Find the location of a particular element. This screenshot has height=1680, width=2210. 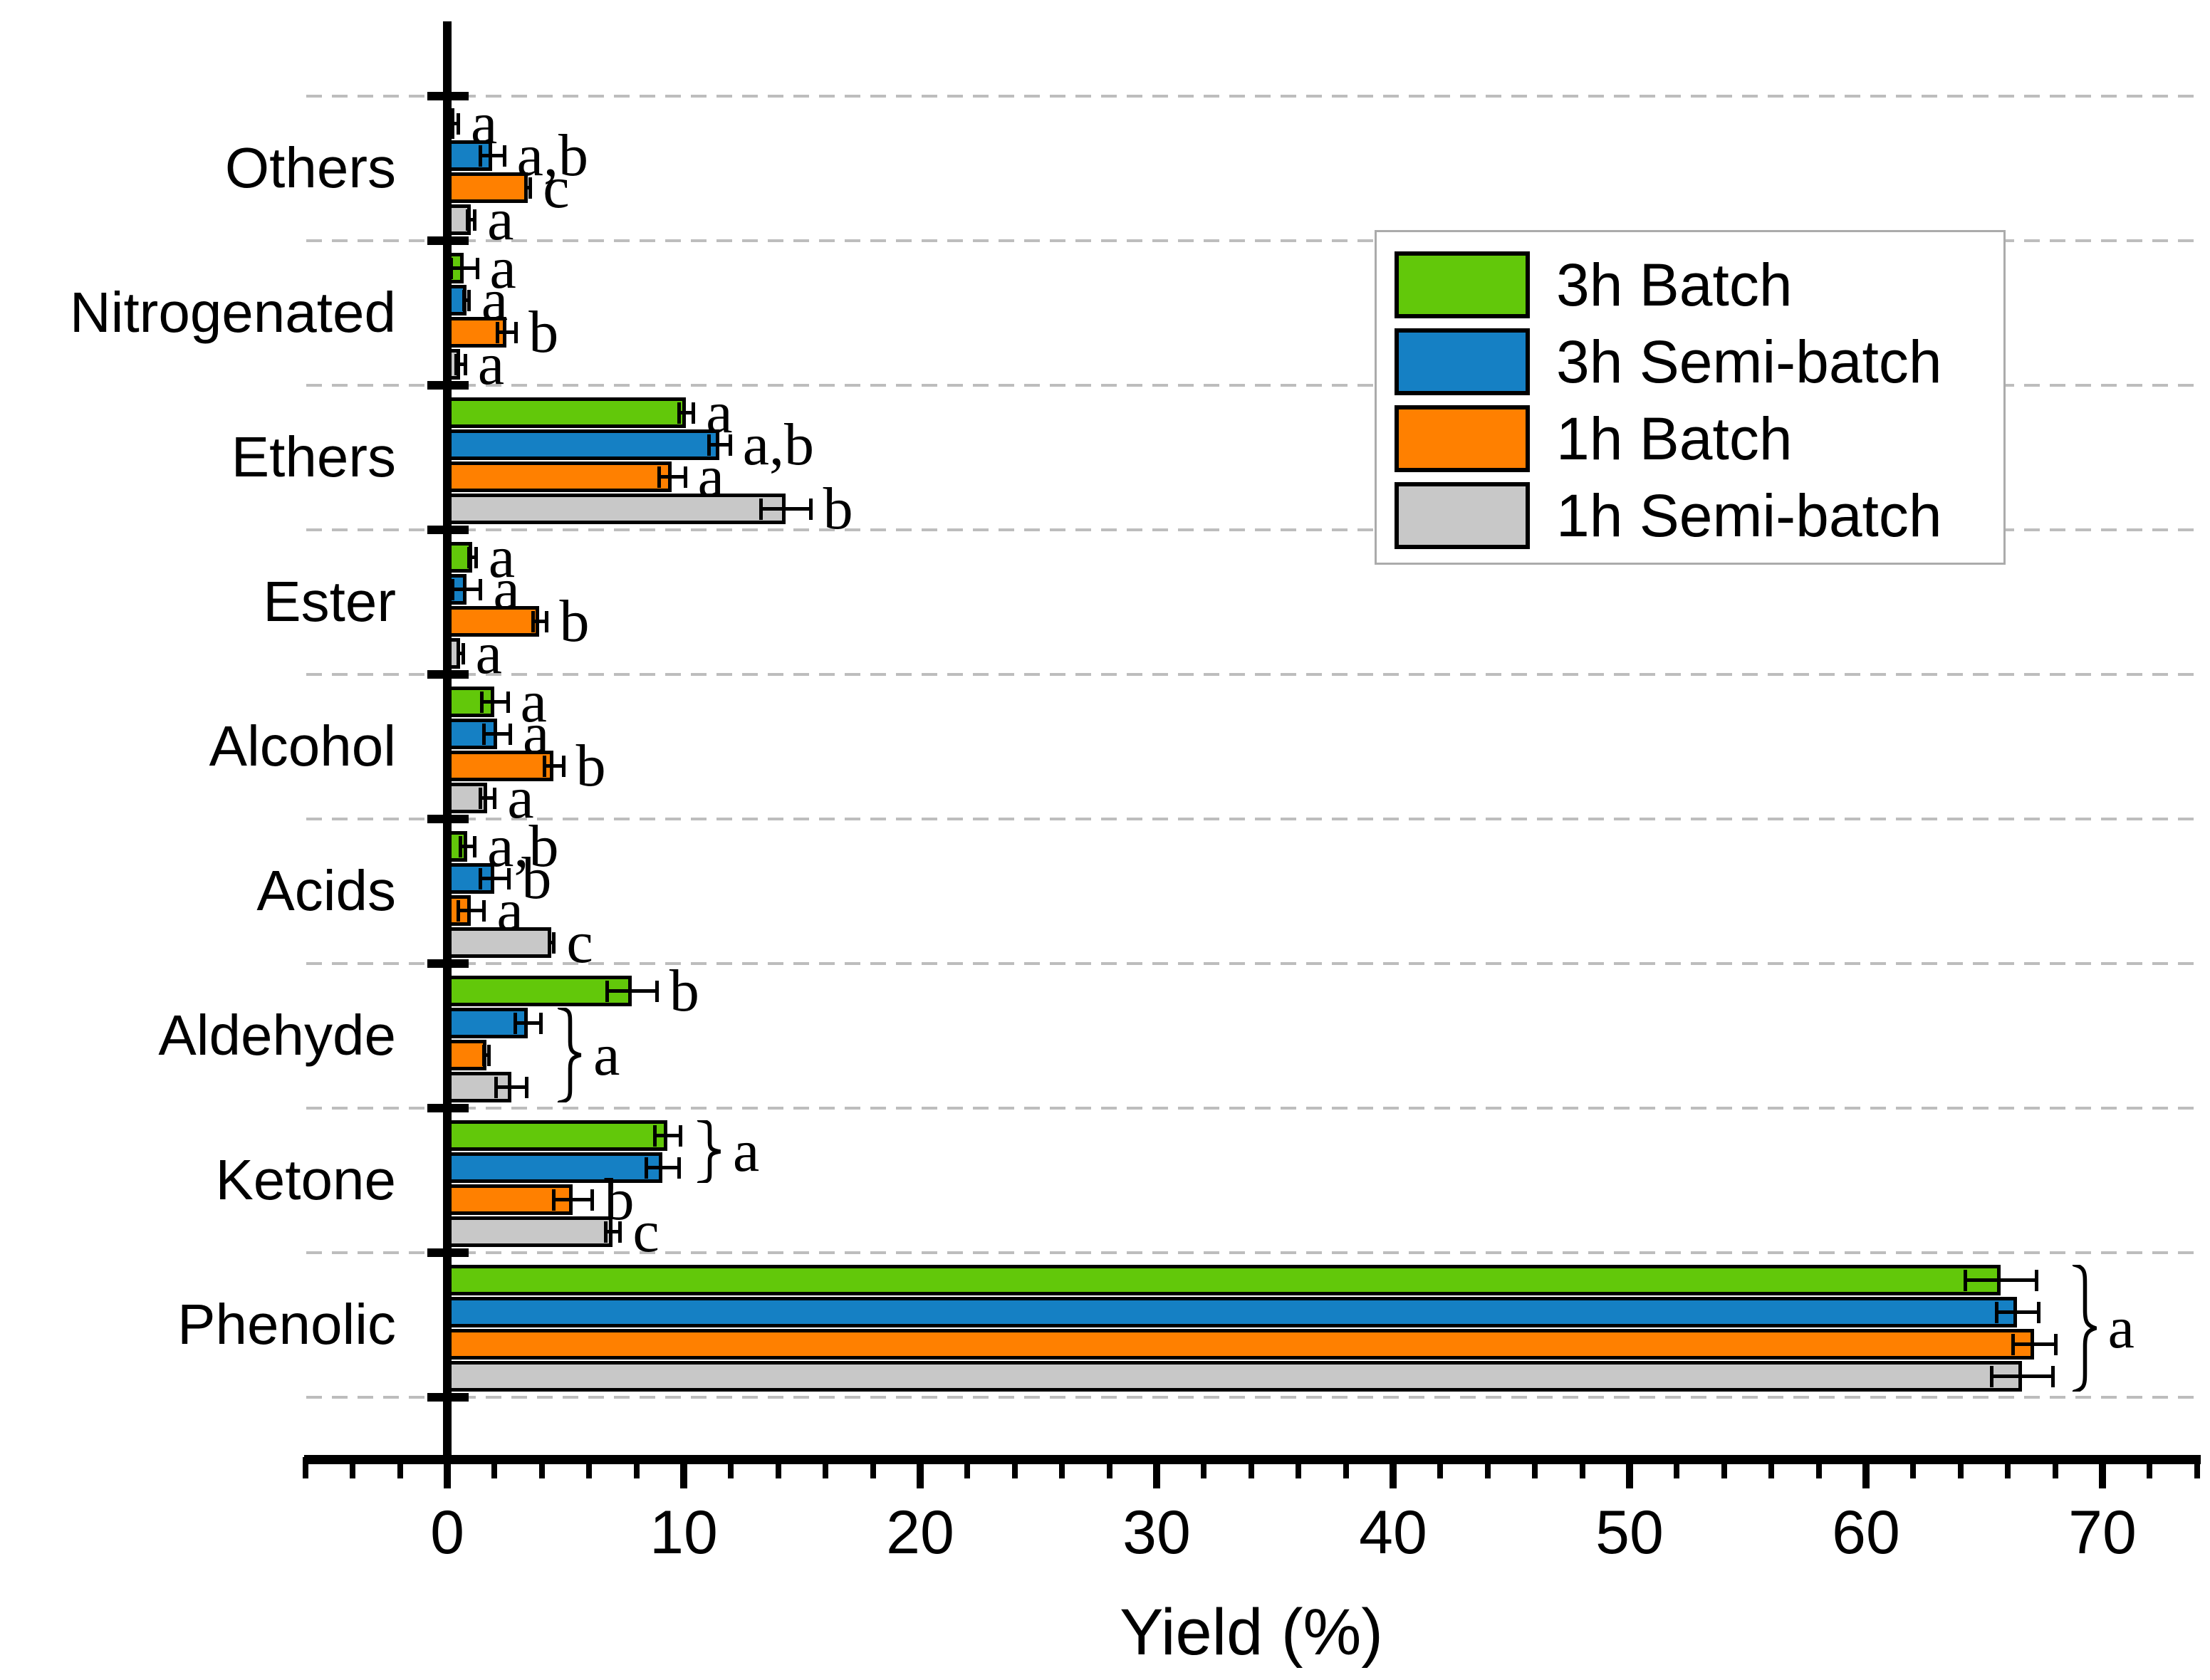

legend-swatch-1h-semi-batch is located at coordinates (1462, 515).